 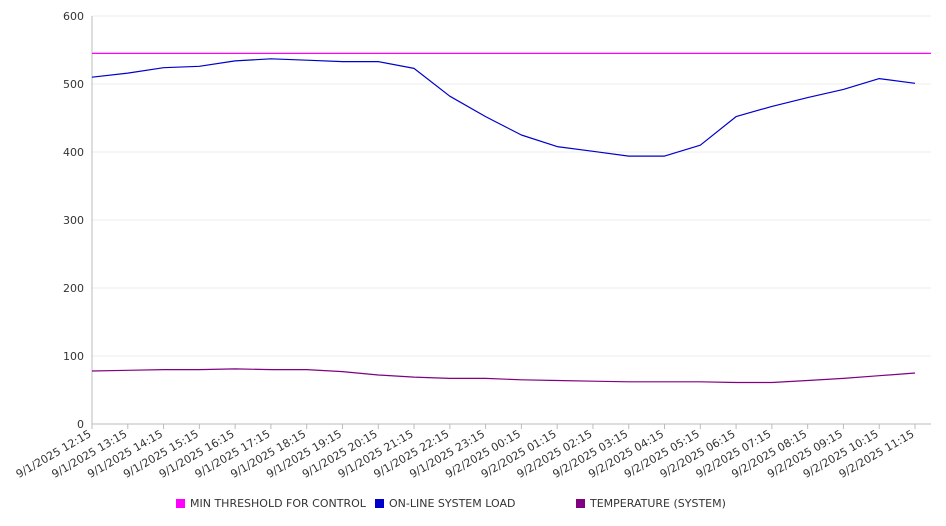 I want to click on legend-item-temperature-system: TEMPERATURE (SYSTEM), so click(x=651, y=503).